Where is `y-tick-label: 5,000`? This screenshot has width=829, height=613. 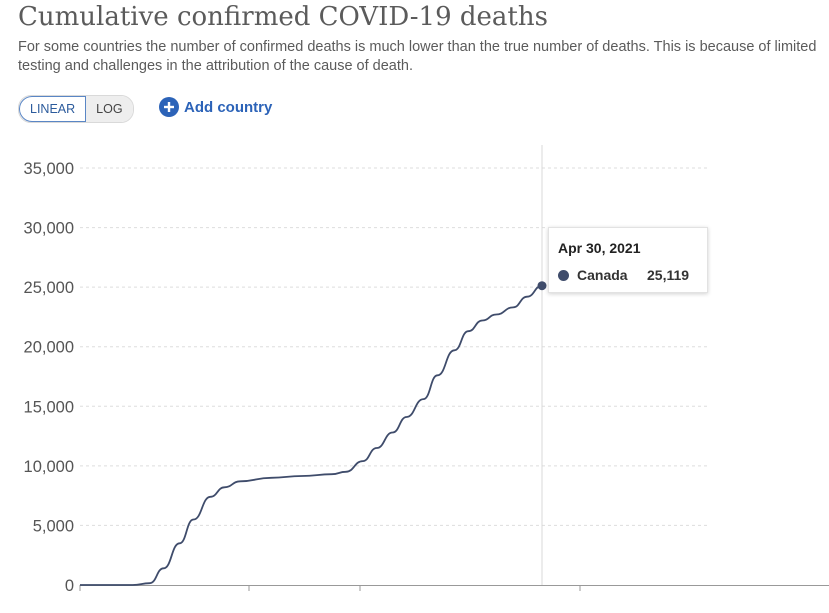
y-tick-label: 5,000 is located at coordinates (53, 526).